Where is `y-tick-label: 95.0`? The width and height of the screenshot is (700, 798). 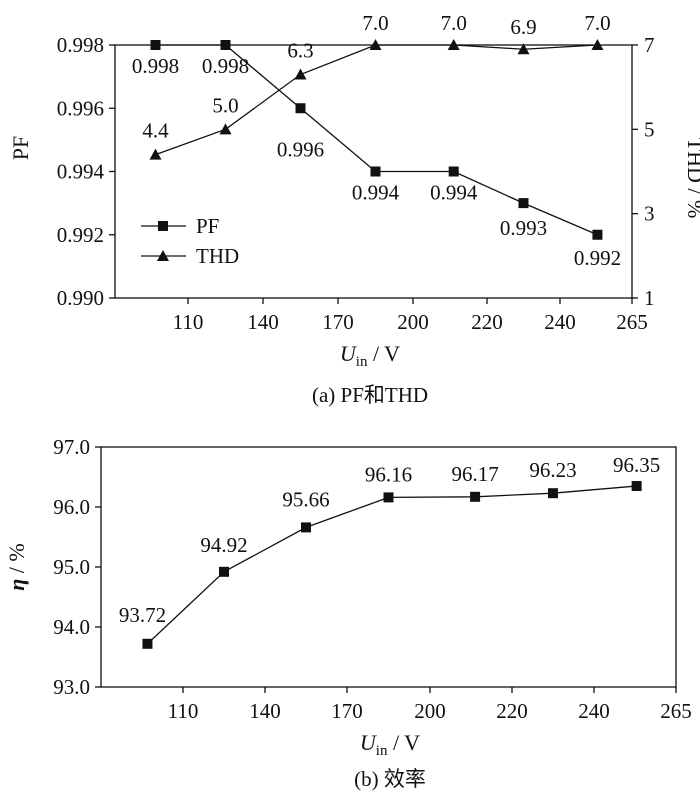
y-tick-label: 95.0 is located at coordinates (71, 567).